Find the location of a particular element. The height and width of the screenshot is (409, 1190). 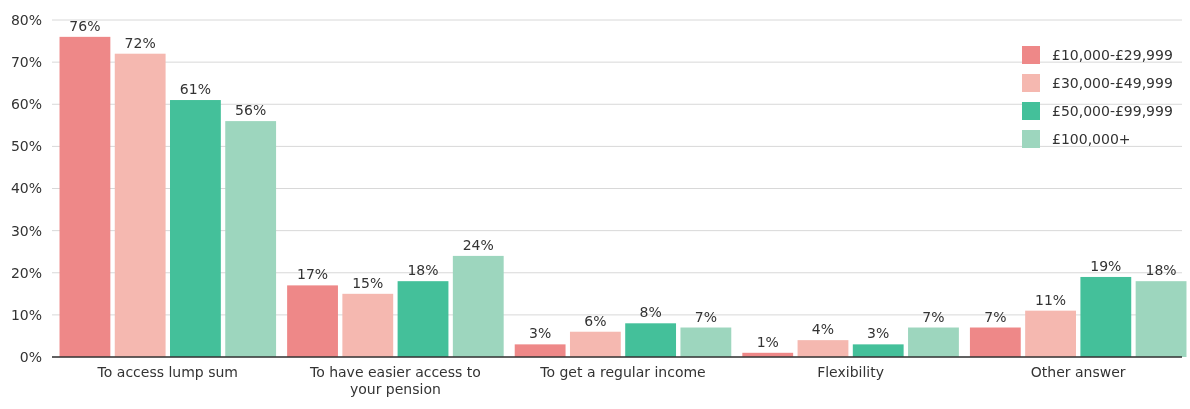

data-label: 56% is located at coordinates (251, 110).